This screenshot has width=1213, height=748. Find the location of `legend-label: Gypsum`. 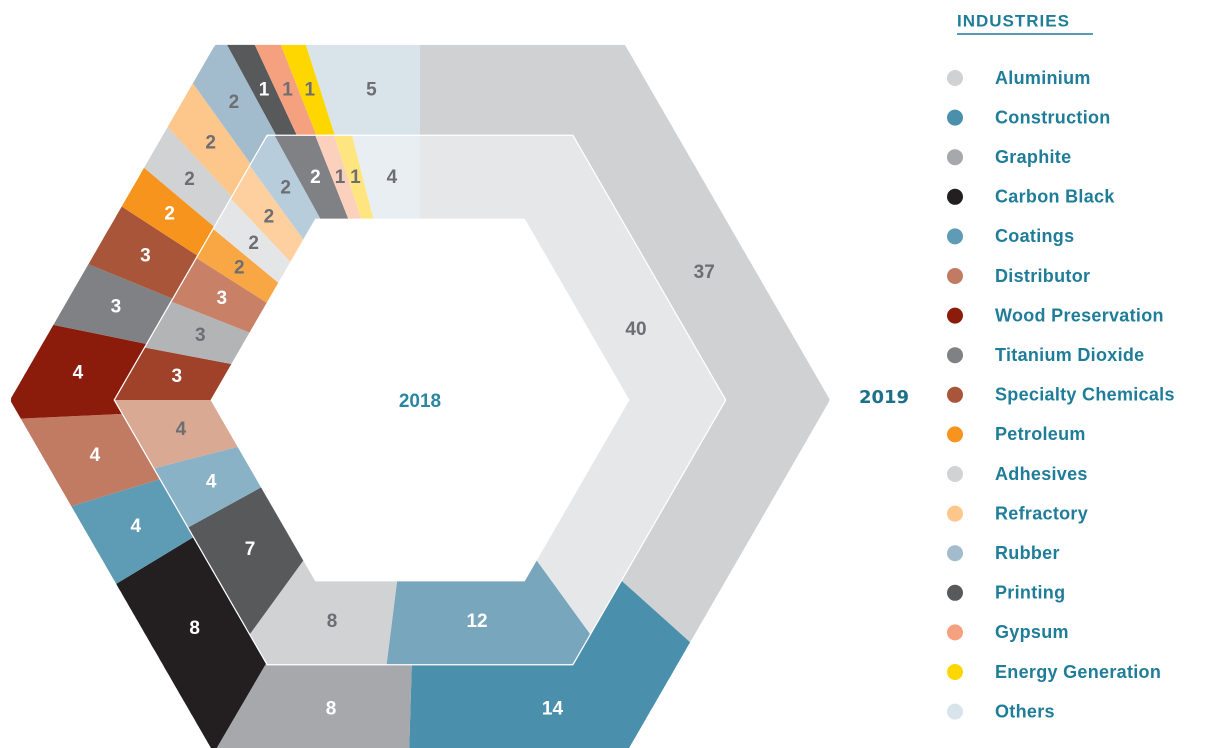

legend-label: Gypsum is located at coordinates (1032, 632).